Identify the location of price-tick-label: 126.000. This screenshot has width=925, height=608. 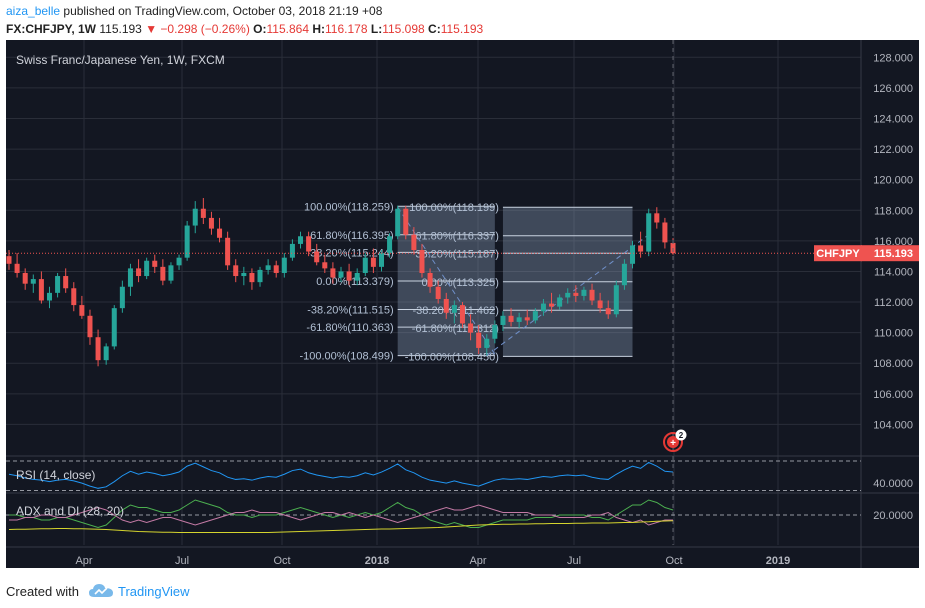
(893, 89).